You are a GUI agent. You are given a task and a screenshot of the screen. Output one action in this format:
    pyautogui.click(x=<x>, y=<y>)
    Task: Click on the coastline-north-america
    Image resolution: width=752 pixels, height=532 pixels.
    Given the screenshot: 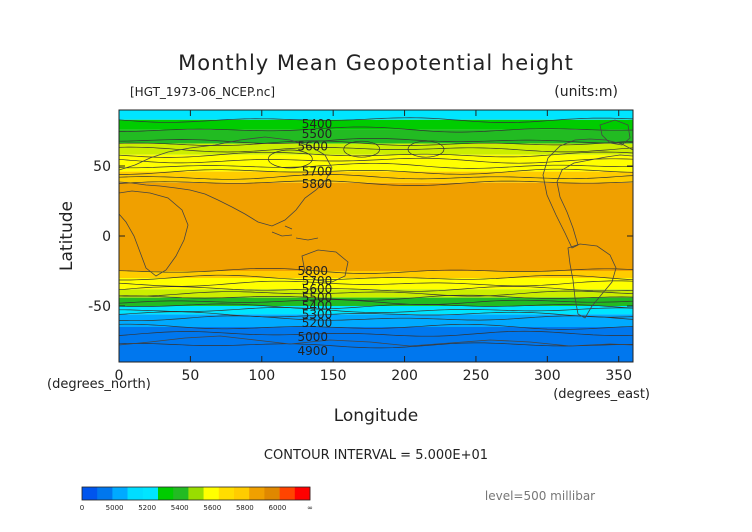 What is the action you would take?
    pyautogui.click(x=587, y=193)
    